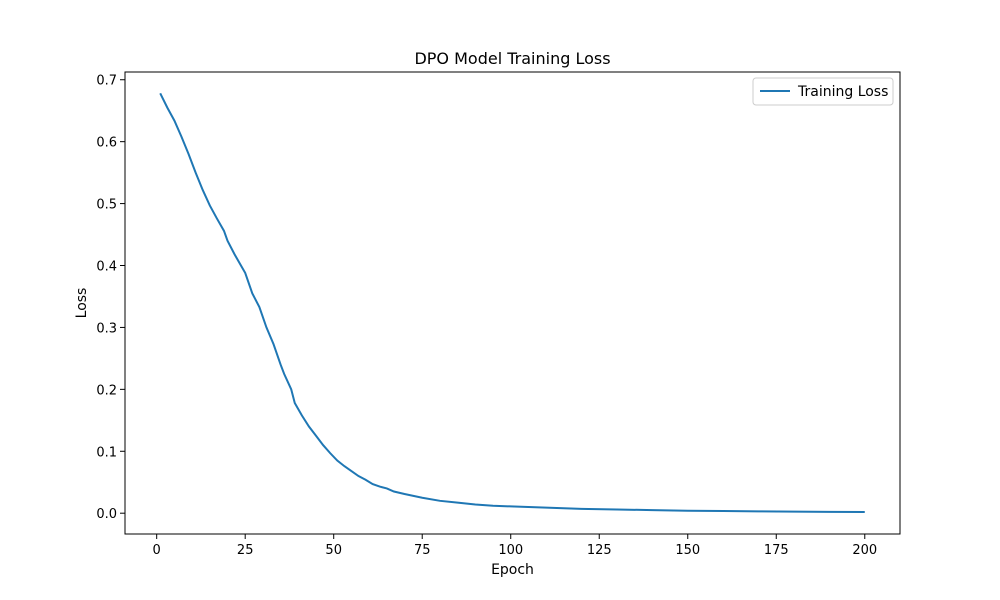 This screenshot has width=1000, height=600. What do you see at coordinates (776, 550) in the screenshot?
I see `x-tick-label: 175` at bounding box center [776, 550].